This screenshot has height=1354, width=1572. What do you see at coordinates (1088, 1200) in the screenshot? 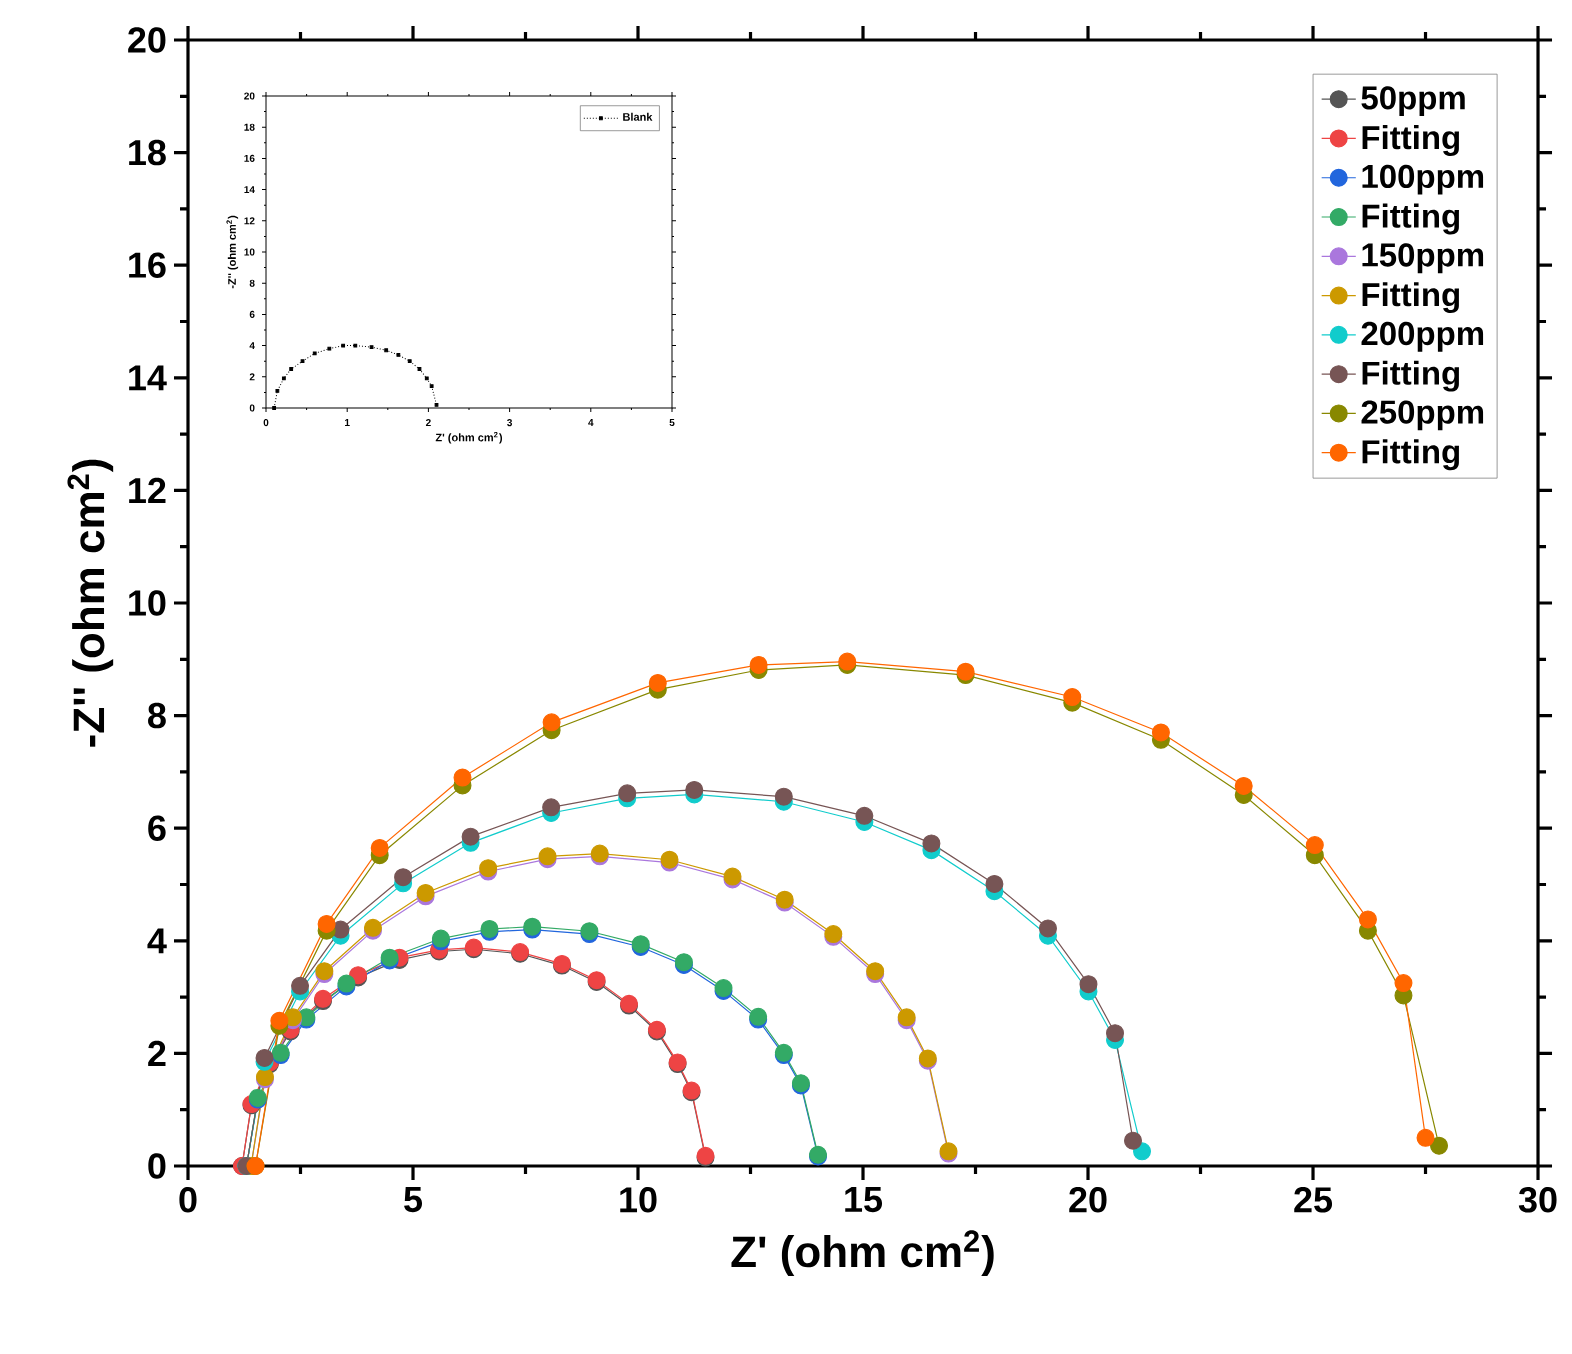
I see `x-tick-label: 20` at bounding box center [1088, 1200].